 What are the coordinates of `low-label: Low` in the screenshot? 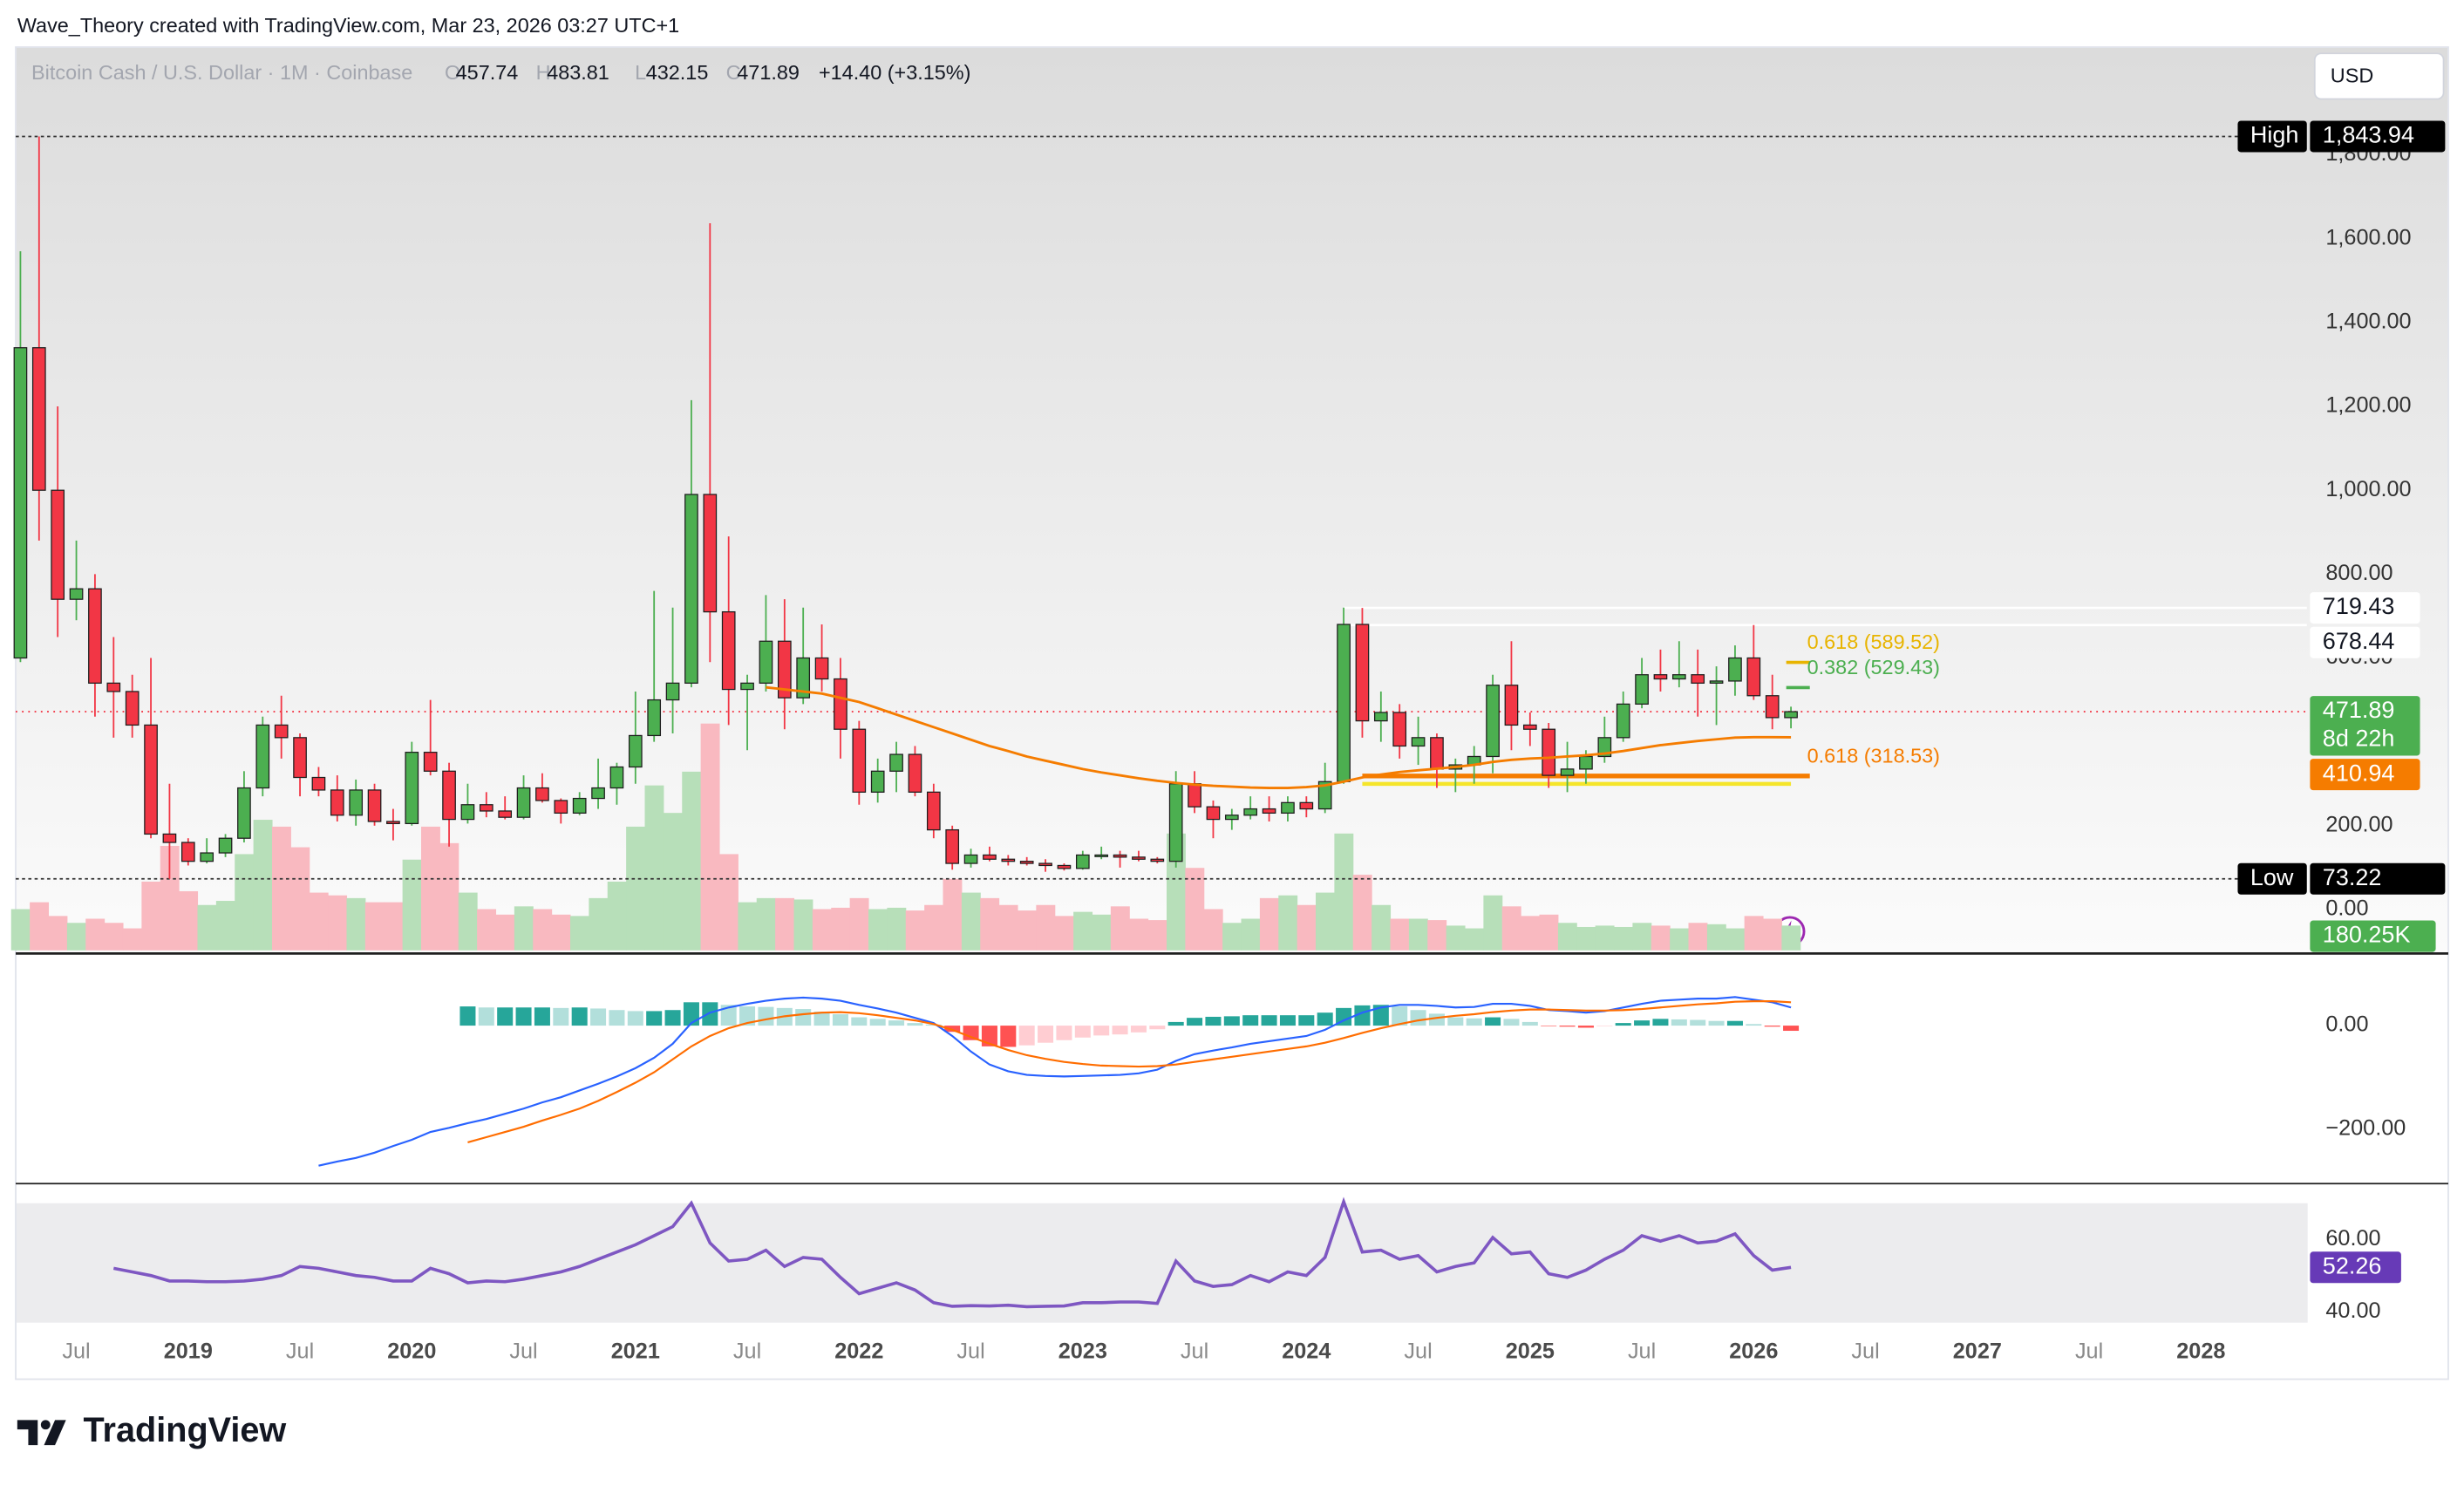 It's located at (2272, 878).